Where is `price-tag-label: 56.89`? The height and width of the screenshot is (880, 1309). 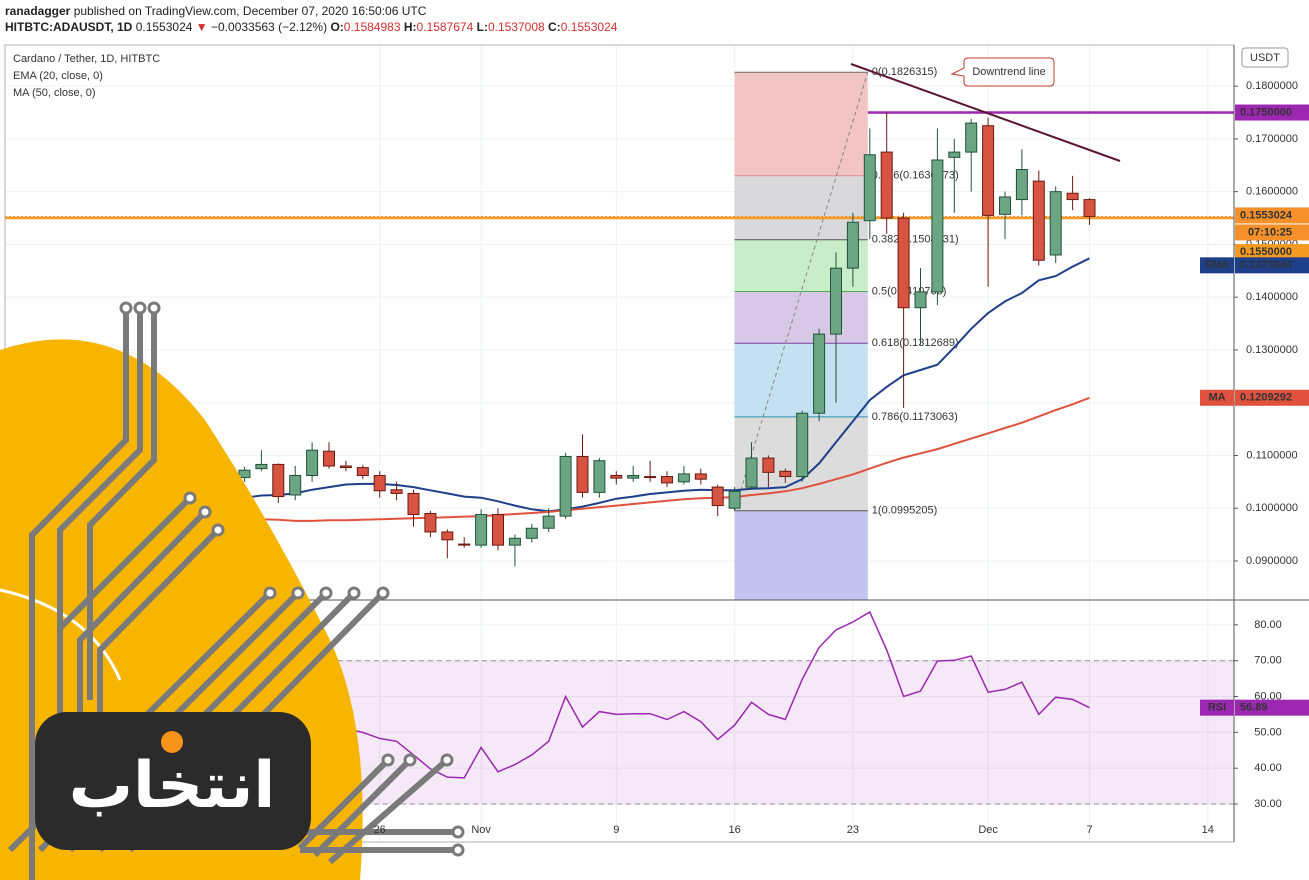
price-tag-label: 56.89 is located at coordinates (1254, 708).